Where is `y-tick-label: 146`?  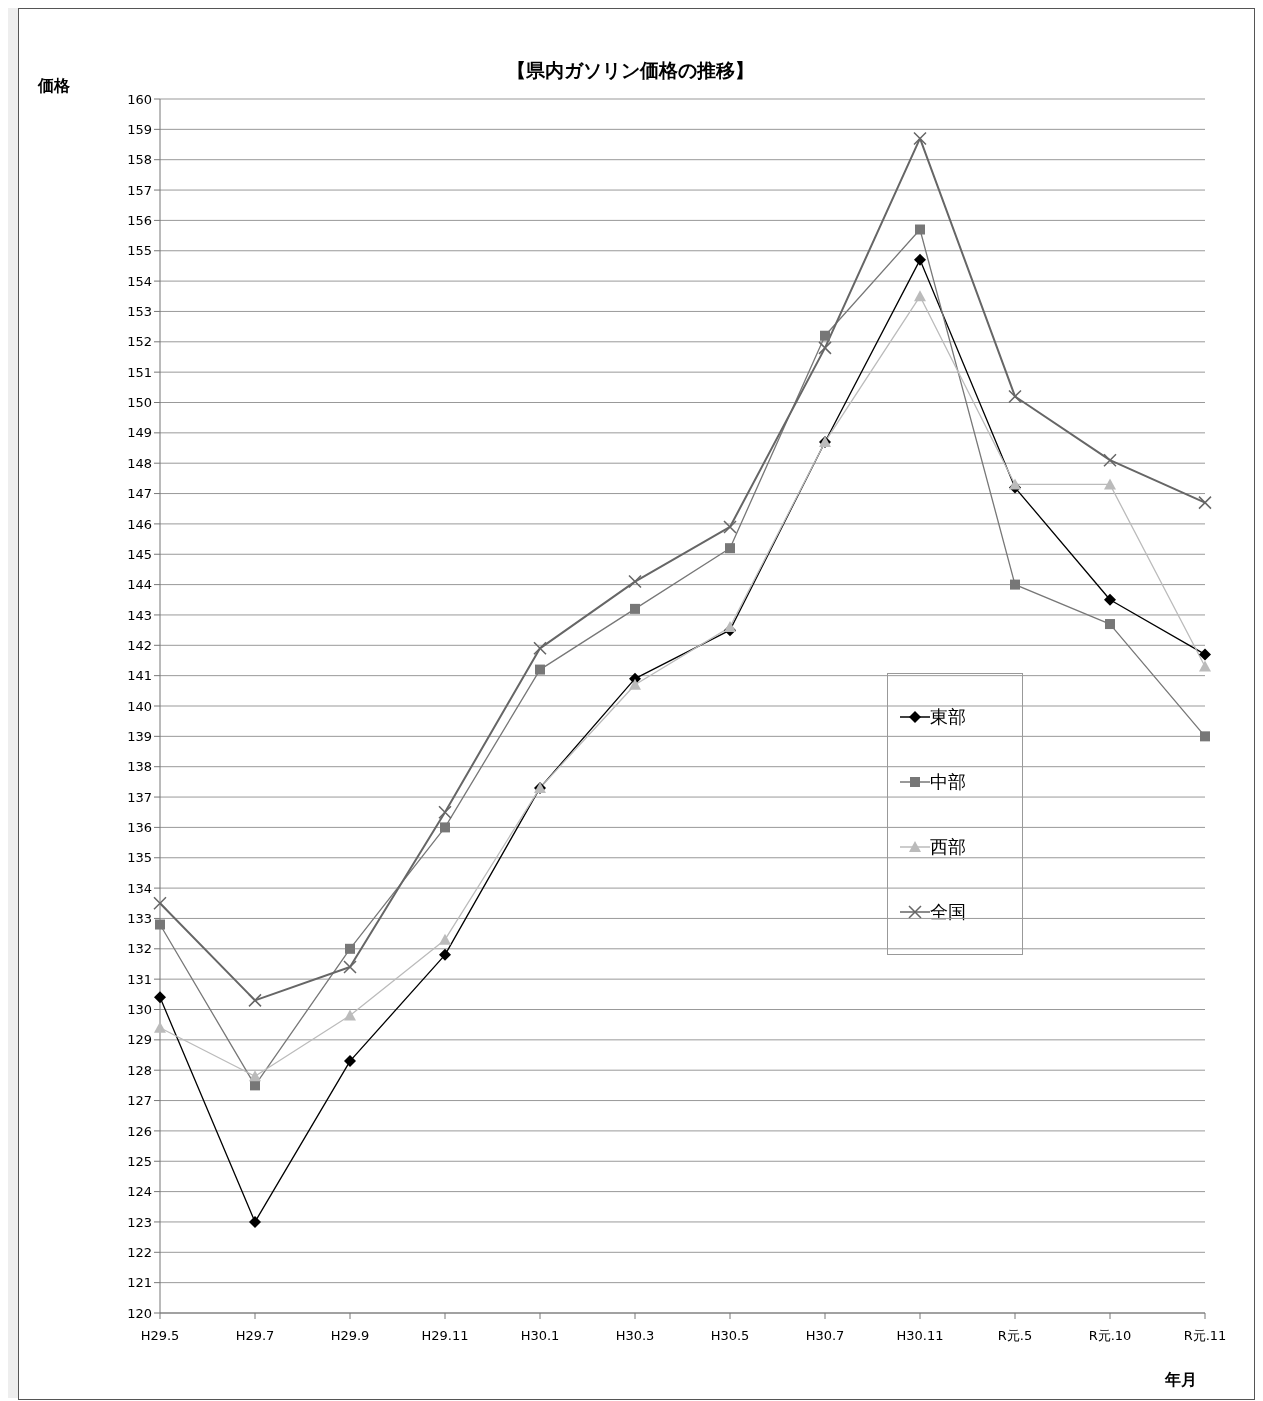 y-tick-label: 146 is located at coordinates (139, 524).